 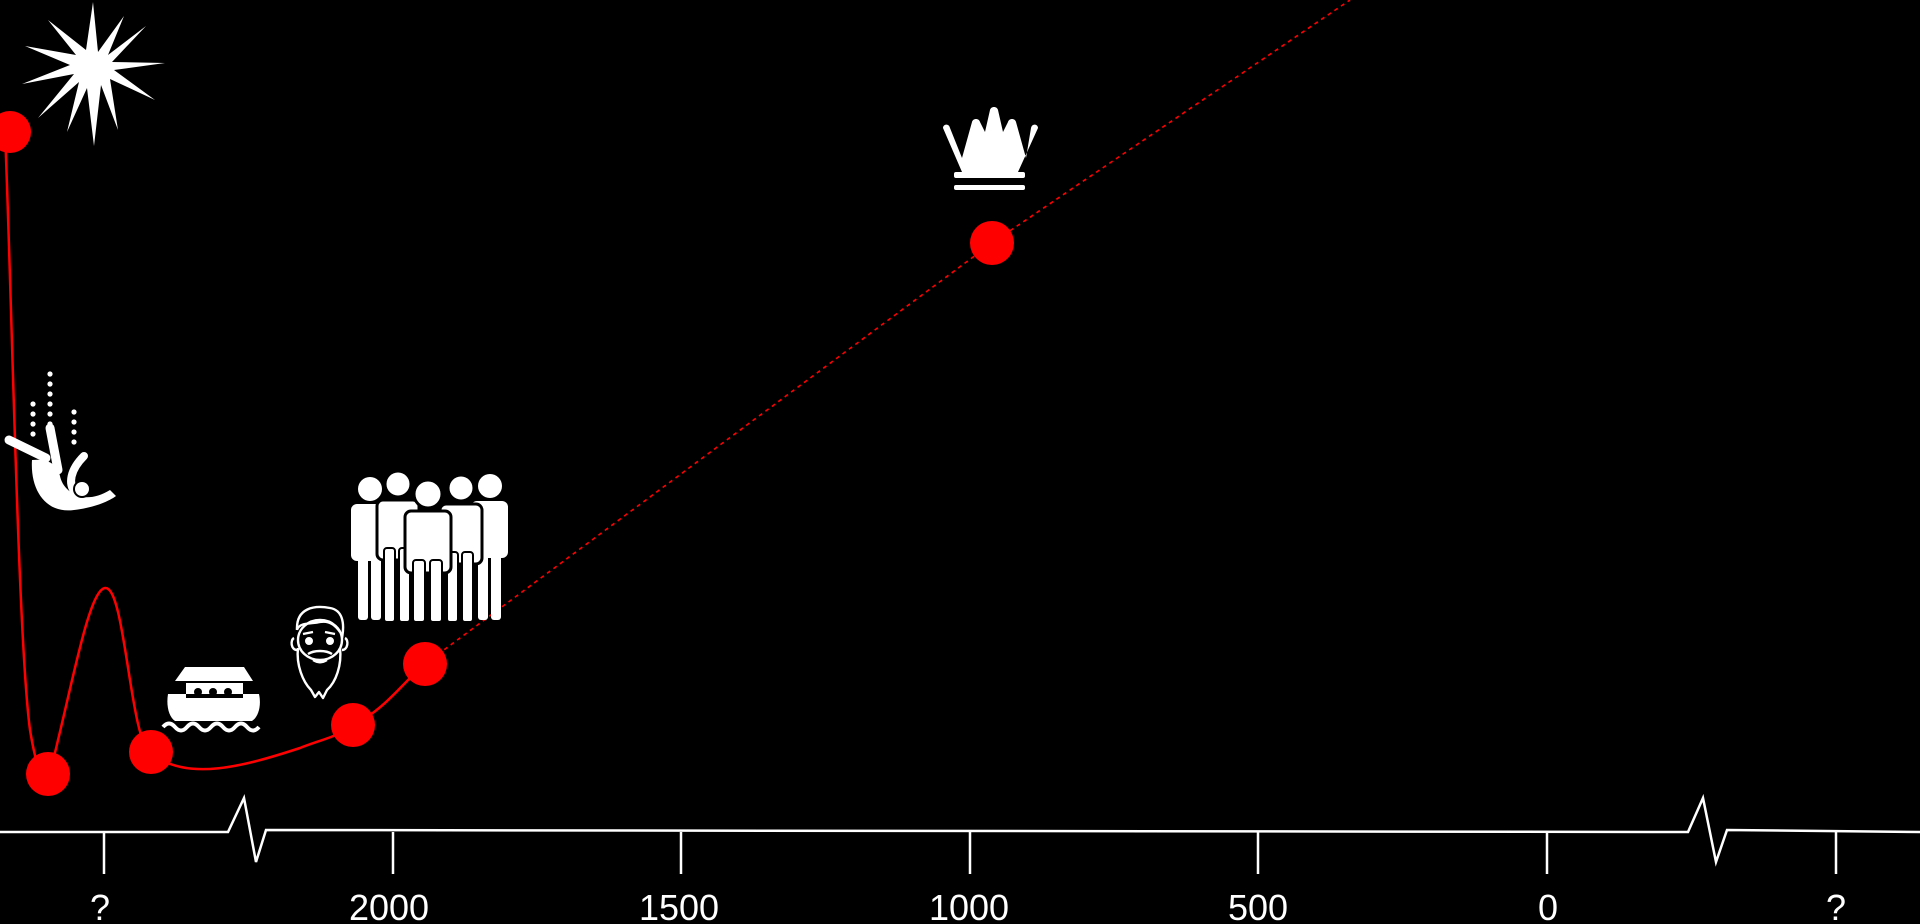 I want to click on event-marker-nation, so click(x=425, y=664).